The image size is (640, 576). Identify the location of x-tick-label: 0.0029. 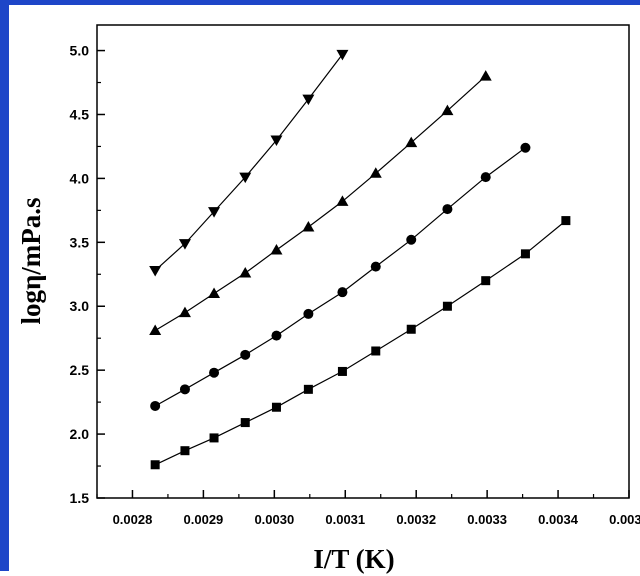
(204, 519).